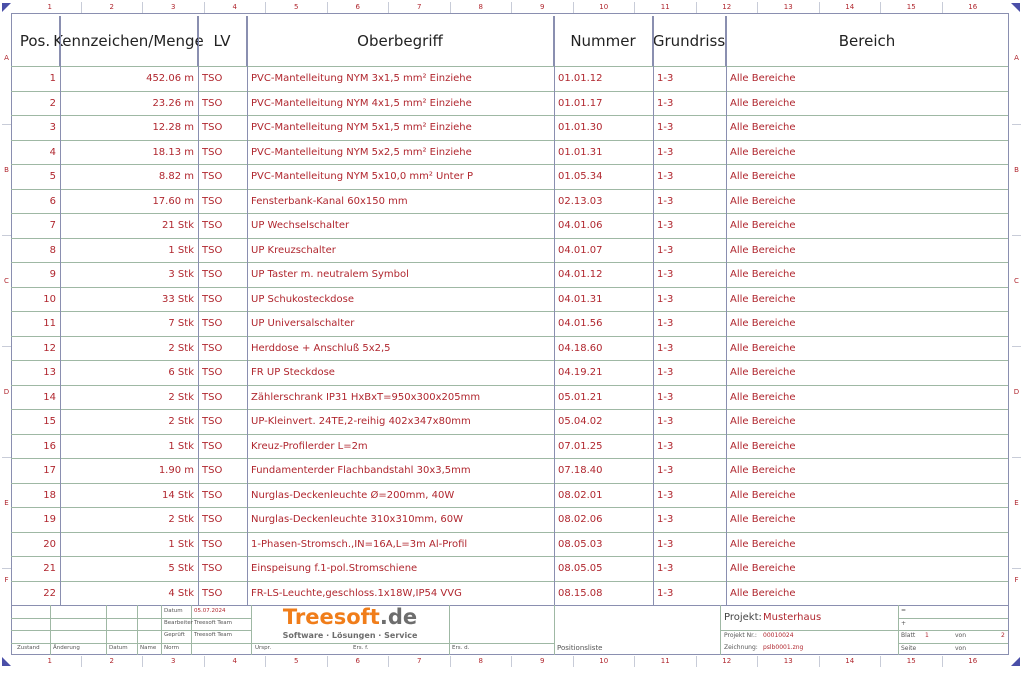 The height and width of the screenshot is (679, 1024). What do you see at coordinates (904, 610) in the screenshot?
I see `eq-marker: =` at bounding box center [904, 610].